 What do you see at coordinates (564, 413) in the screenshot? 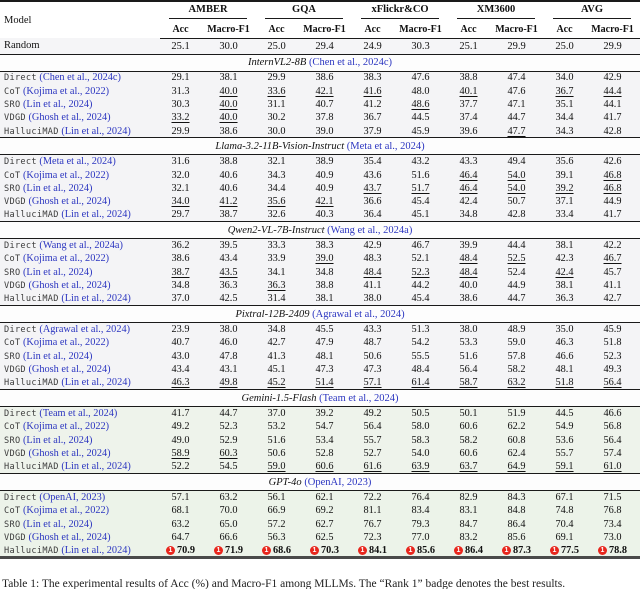
I see `metric-value: 44.5` at bounding box center [564, 413].